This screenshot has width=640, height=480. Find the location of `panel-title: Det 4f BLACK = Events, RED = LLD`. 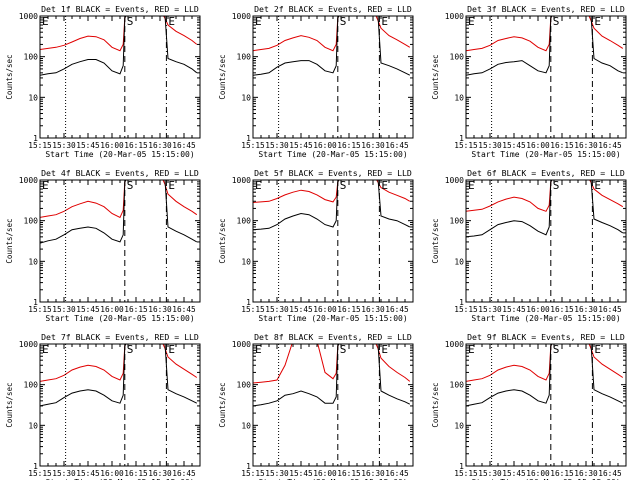

panel-title: Det 4f BLACK = Events, RED = LLD is located at coordinates (120, 173).